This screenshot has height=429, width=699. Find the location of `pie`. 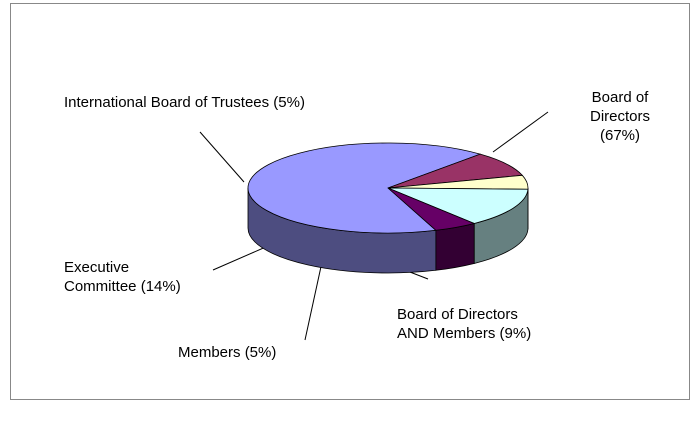

pie is located at coordinates (388, 208).